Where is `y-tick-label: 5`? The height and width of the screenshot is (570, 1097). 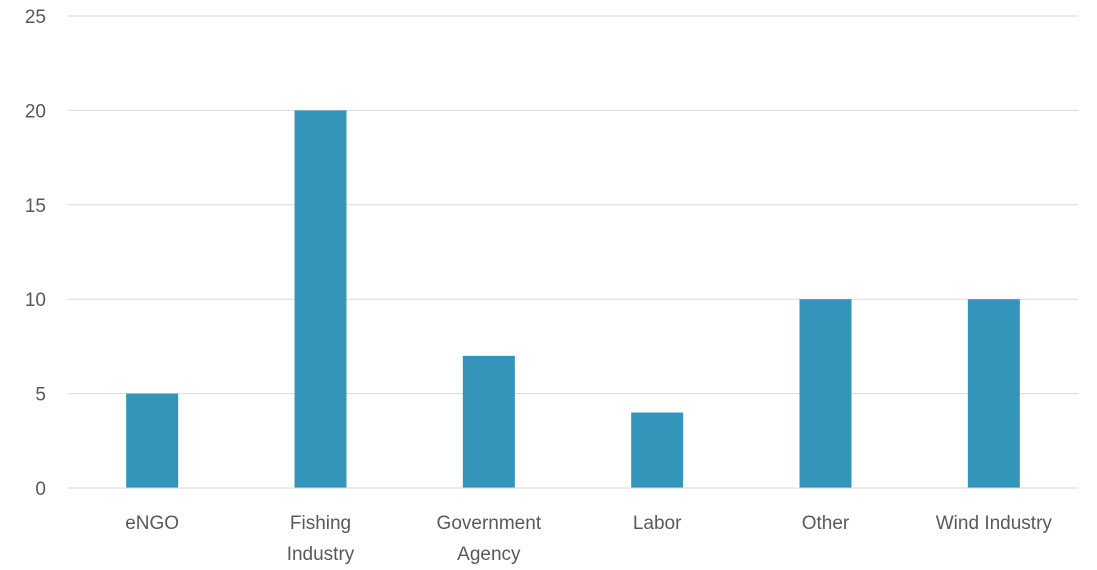 y-tick-label: 5 is located at coordinates (40, 395).